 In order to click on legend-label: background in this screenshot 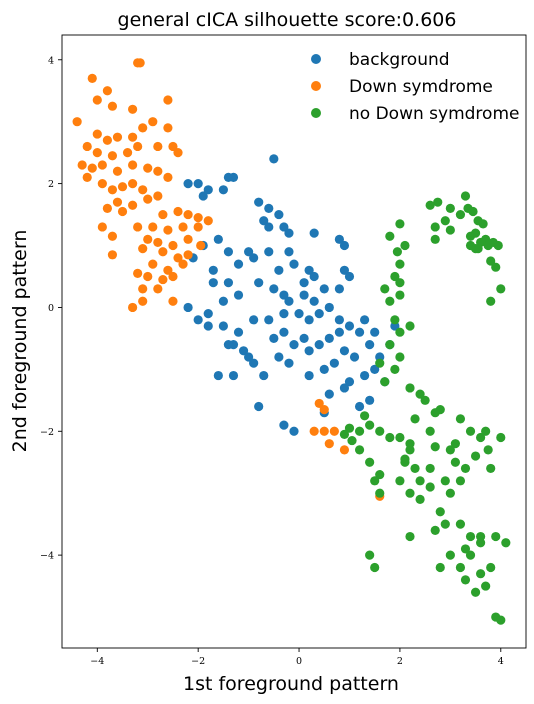, I will do `click(399, 60)`.